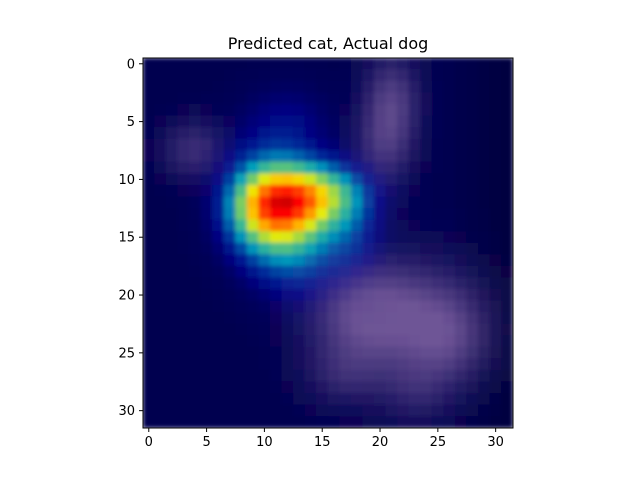 Image resolution: width=640 pixels, height=480 pixels. I want to click on chart-title: Predicted cat, Actual dog, so click(328, 43).